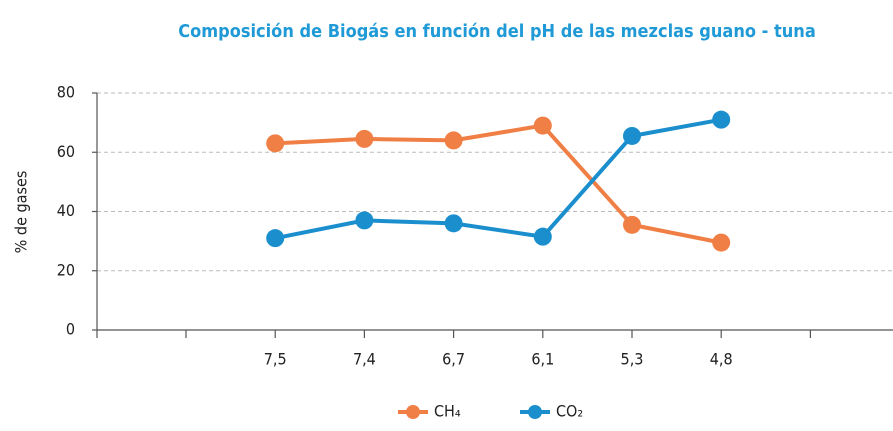  Describe the element at coordinates (364, 359) in the screenshot. I see `x-tick-label: 7,4` at that location.